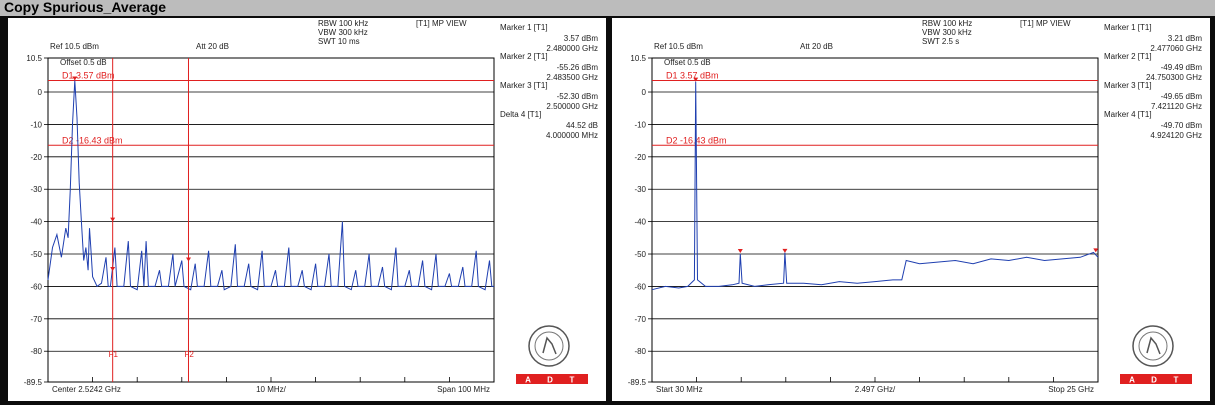 Image resolution: width=1215 pixels, height=406 pixels. I want to click on d2-label: D2 -16.43 dBm, so click(92, 140).